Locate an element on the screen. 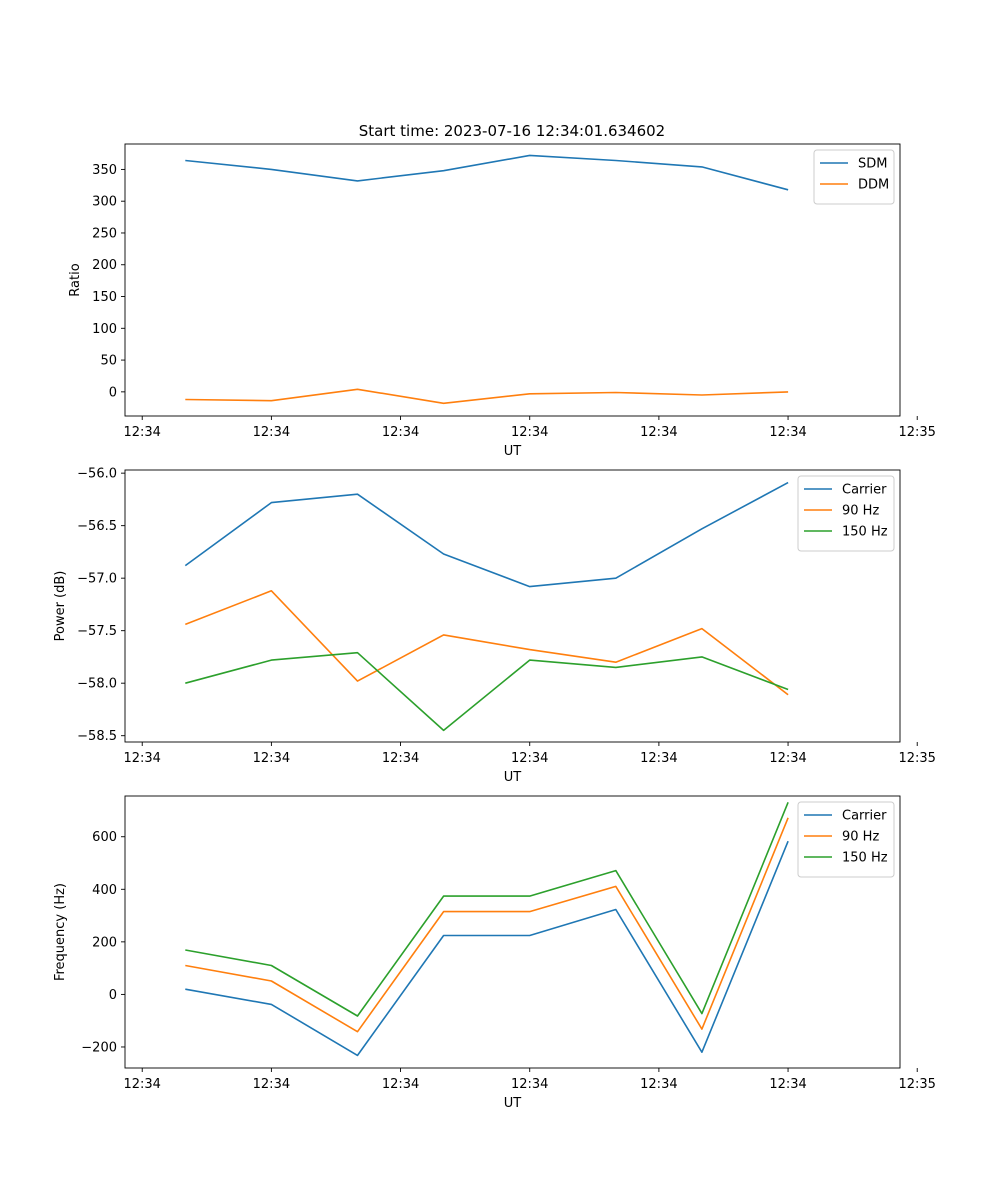 The height and width of the screenshot is (1200, 1000). y-tick-label: 350 is located at coordinates (104, 170).